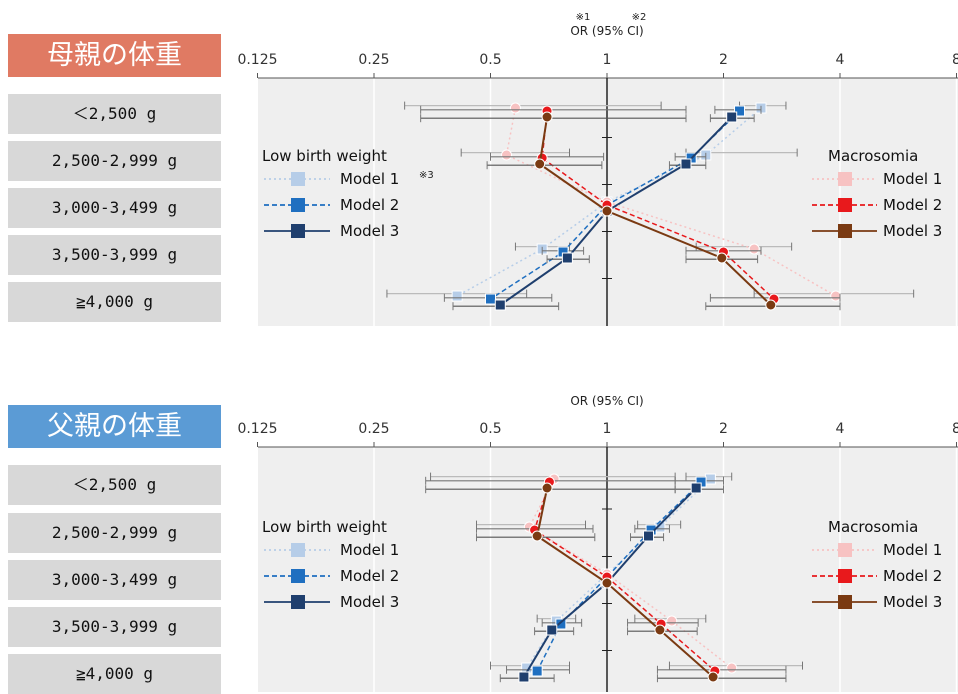  Describe the element at coordinates (639, 17) in the screenshot. I see `note-mark-2: ※2` at that location.